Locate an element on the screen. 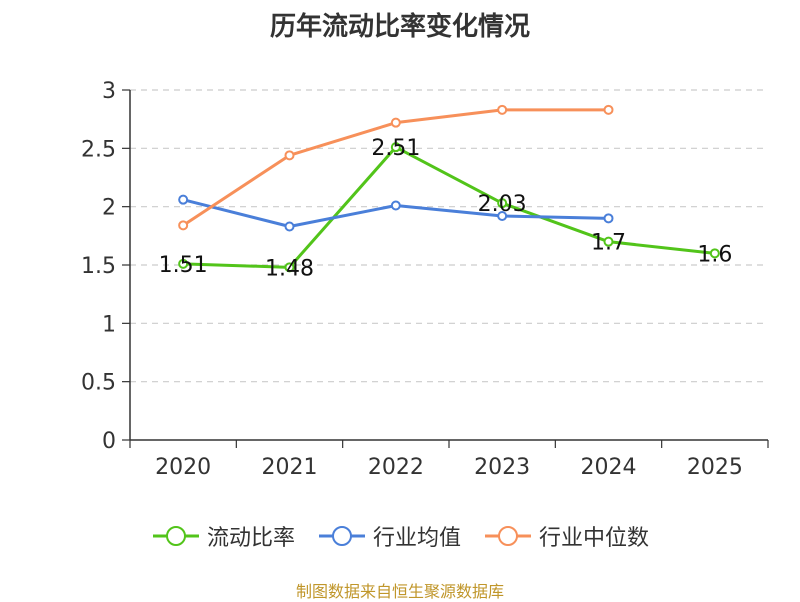  legend-label: 流动比率 is located at coordinates (250, 538).